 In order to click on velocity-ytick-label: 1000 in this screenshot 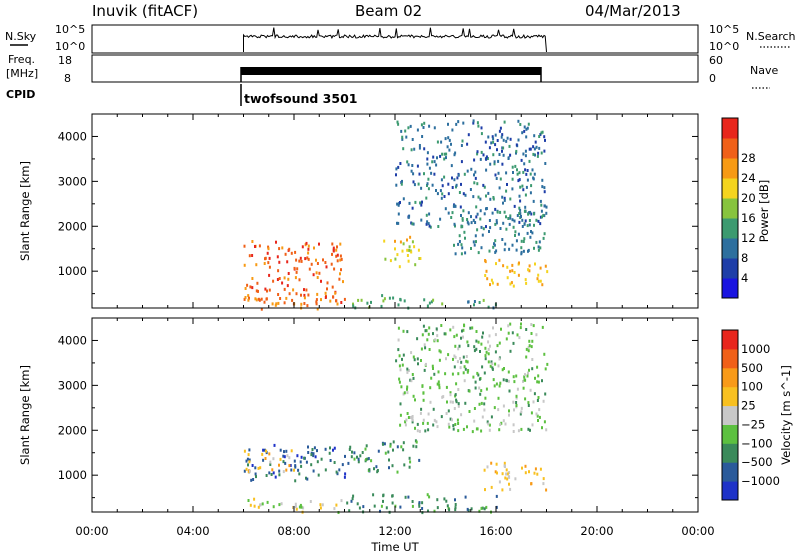, I will do `click(72, 475)`.